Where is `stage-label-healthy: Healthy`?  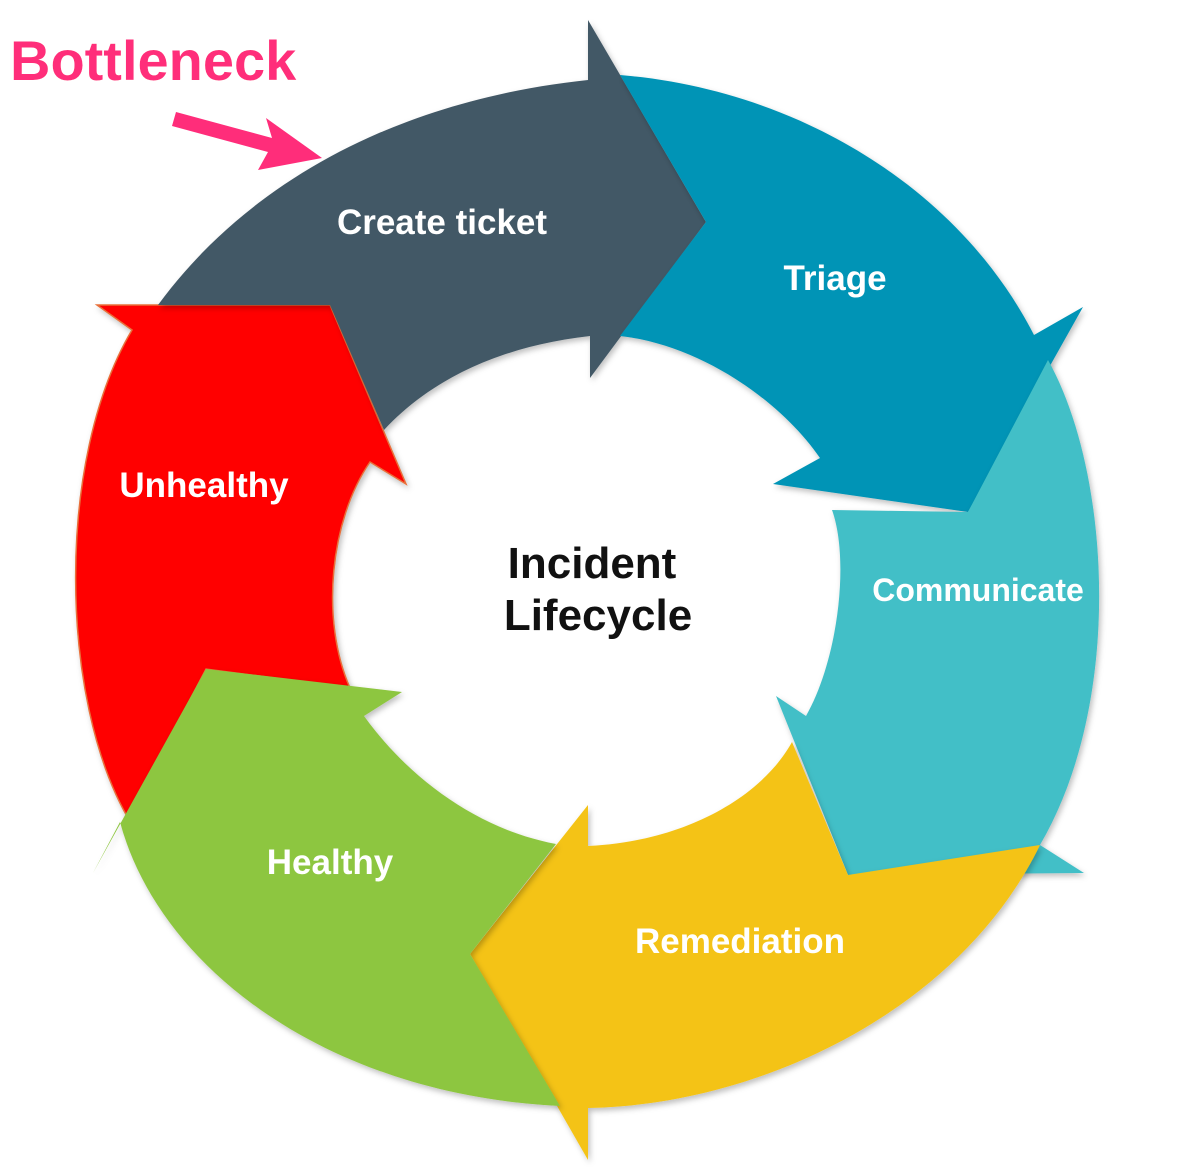 stage-label-healthy: Healthy is located at coordinates (330, 862).